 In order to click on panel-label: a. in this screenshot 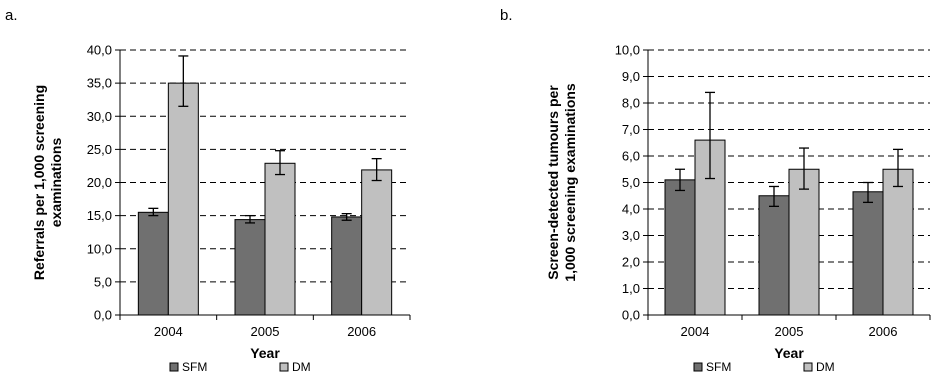, I will do `click(11, 15)`.